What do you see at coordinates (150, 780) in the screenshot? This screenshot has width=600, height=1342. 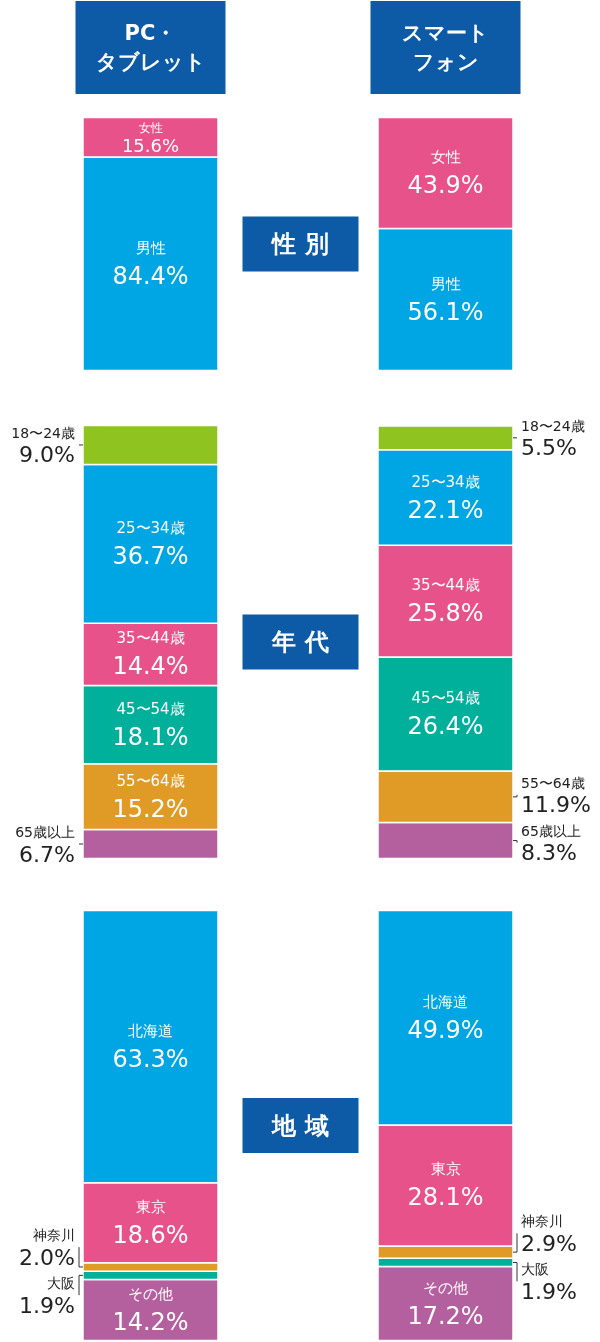 I see `series-label: 55〜64歳` at bounding box center [150, 780].